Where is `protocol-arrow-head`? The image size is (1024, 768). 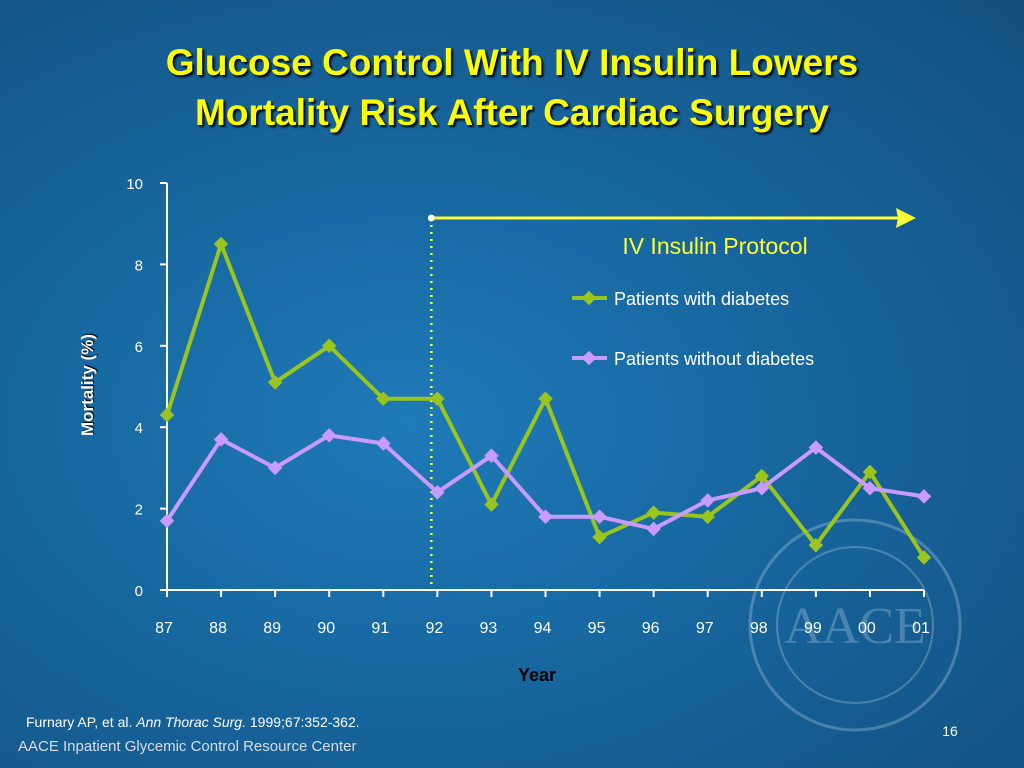
protocol-arrow-head is located at coordinates (906, 218).